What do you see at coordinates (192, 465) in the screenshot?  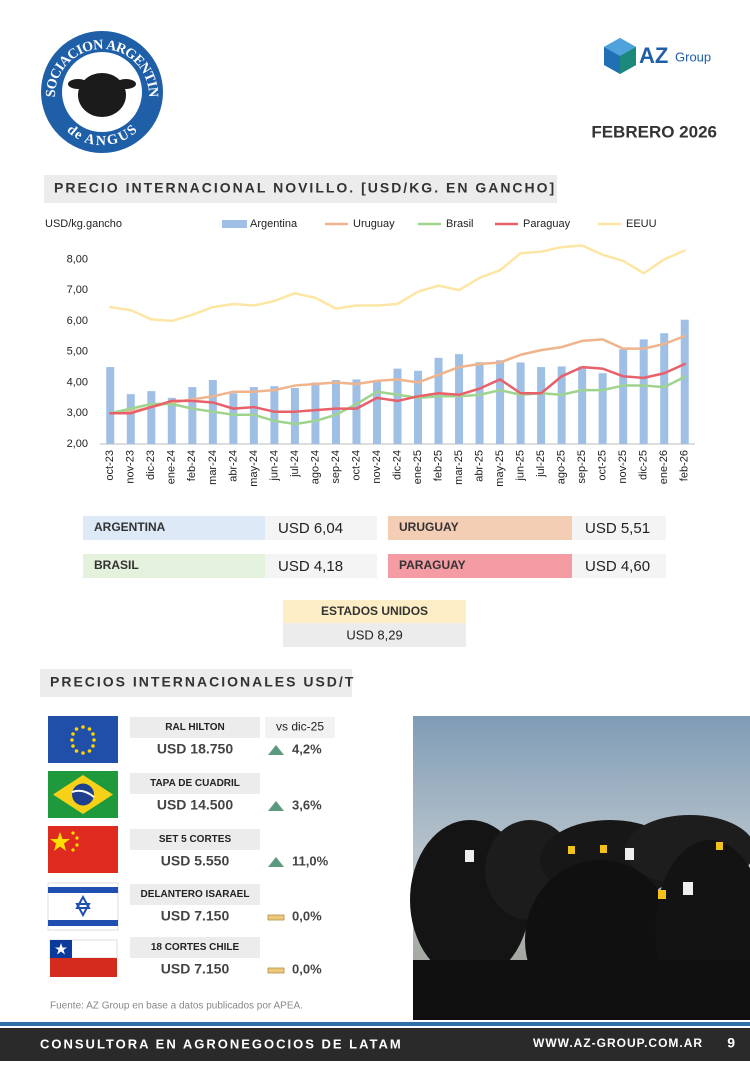 I see `x-tick-label: feb-24` at bounding box center [192, 465].